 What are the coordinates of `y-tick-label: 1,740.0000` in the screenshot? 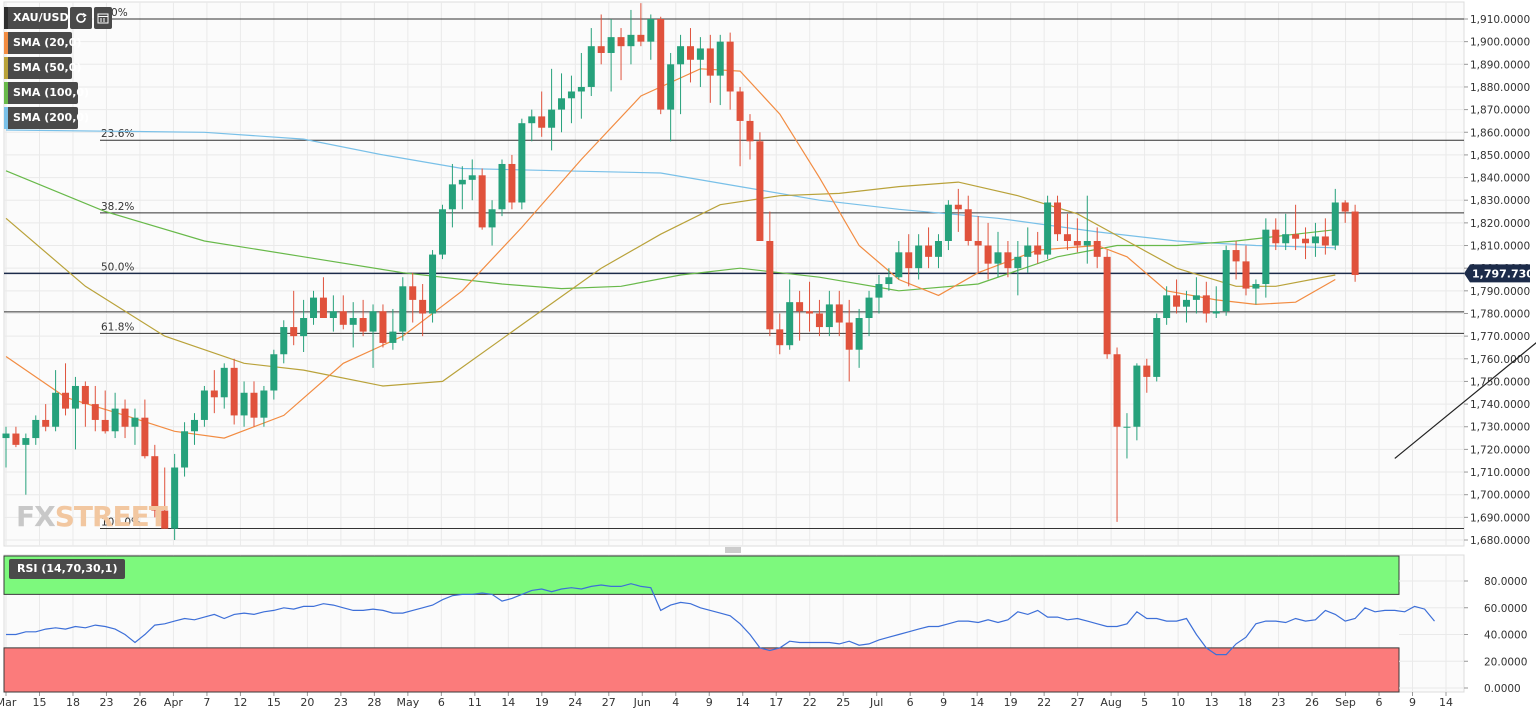 It's located at (1500, 405).